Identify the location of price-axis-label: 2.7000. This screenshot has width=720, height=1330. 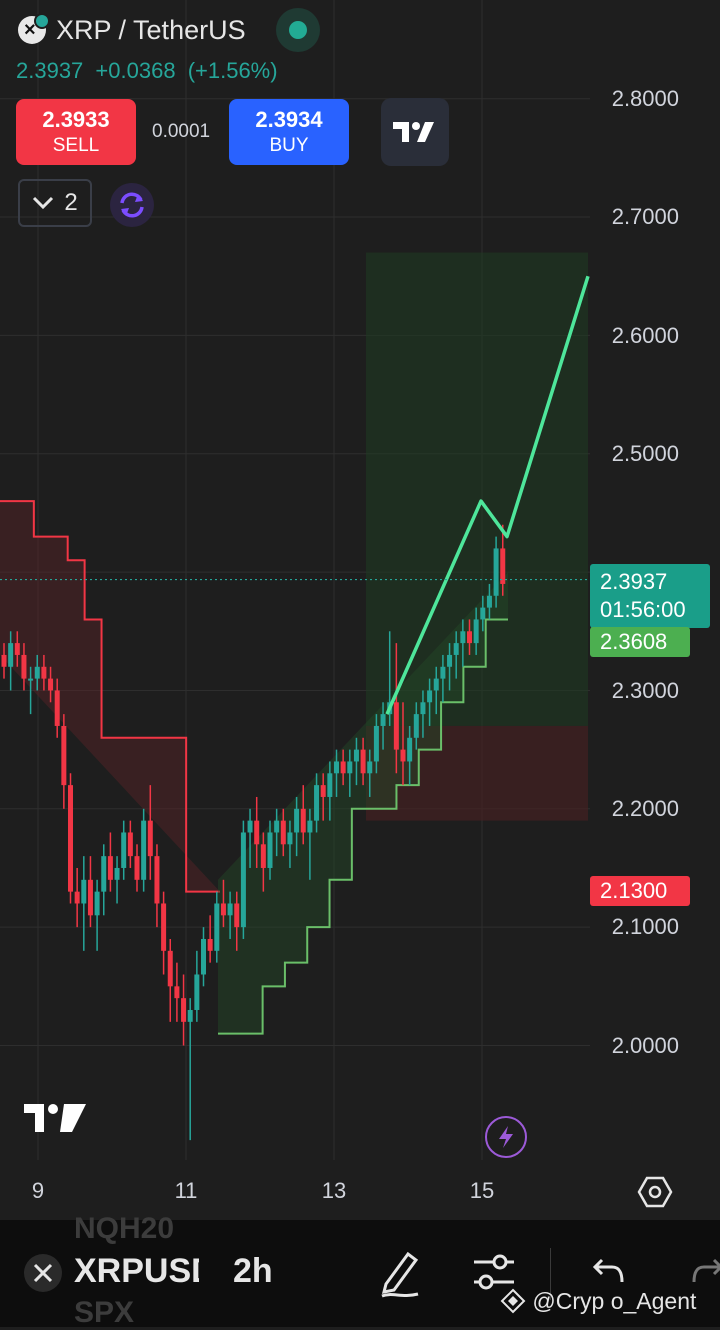
(645, 216).